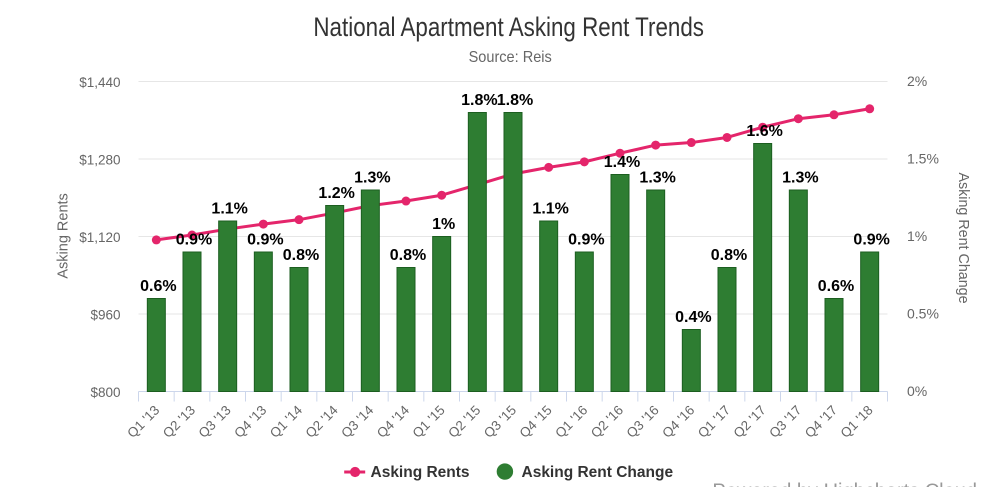  What do you see at coordinates (336, 193) in the screenshot?
I see `svg-text: 1.2%` at bounding box center [336, 193].